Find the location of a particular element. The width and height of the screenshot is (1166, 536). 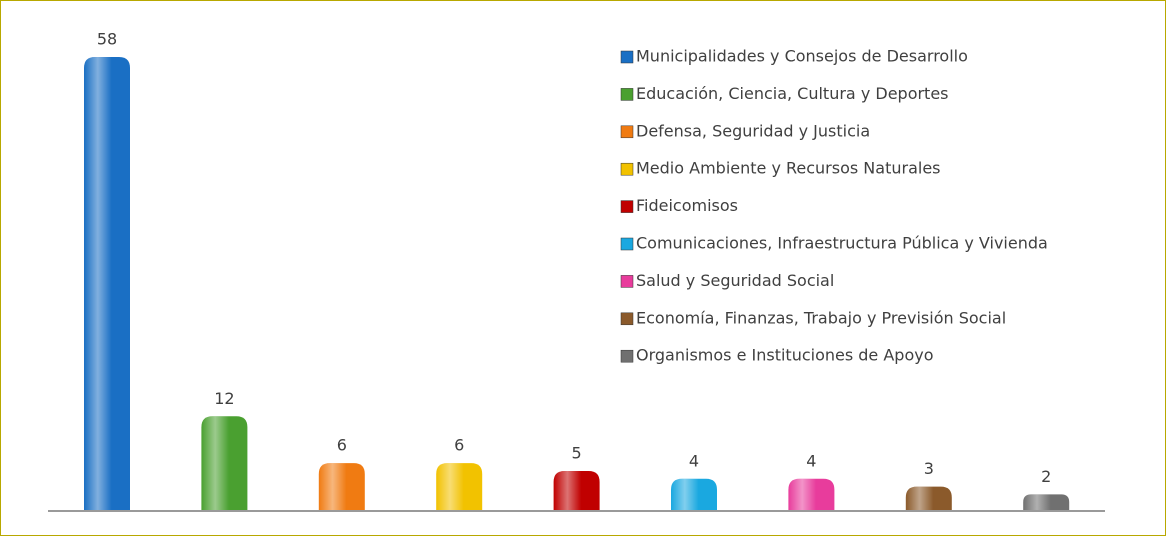

legend-label: Defensa, Seguridad y Justicia is located at coordinates (753, 130).